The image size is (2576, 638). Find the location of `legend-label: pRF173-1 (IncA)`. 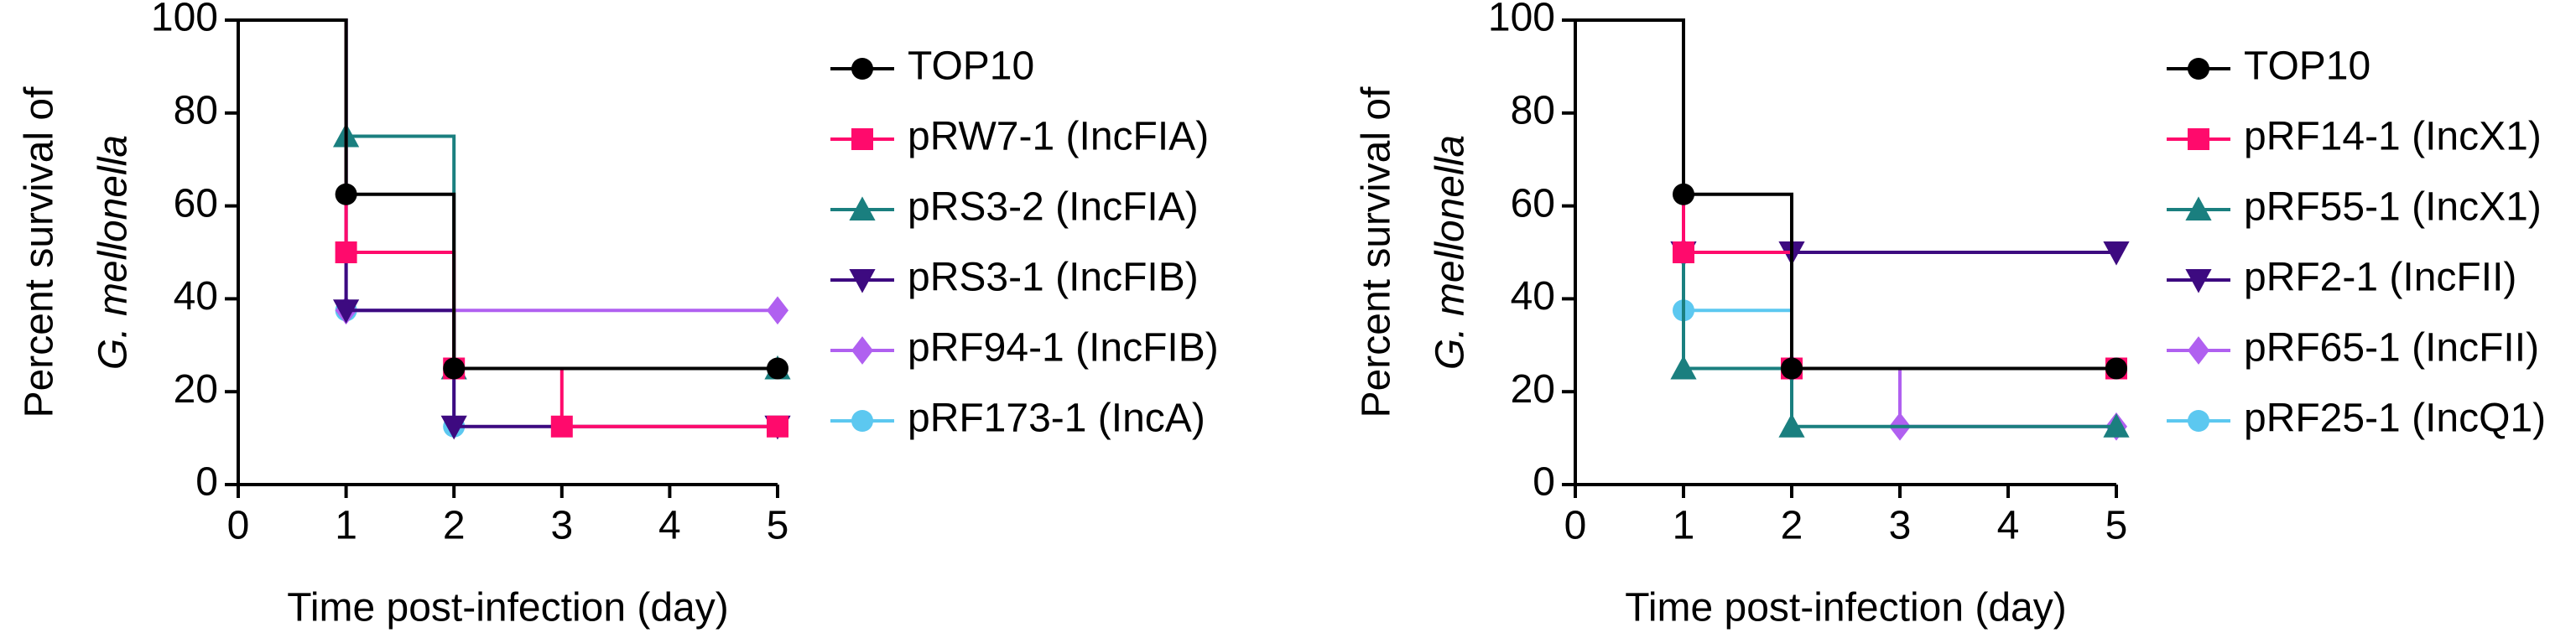

legend-label: pRF173-1 (IncA) is located at coordinates (1056, 419).